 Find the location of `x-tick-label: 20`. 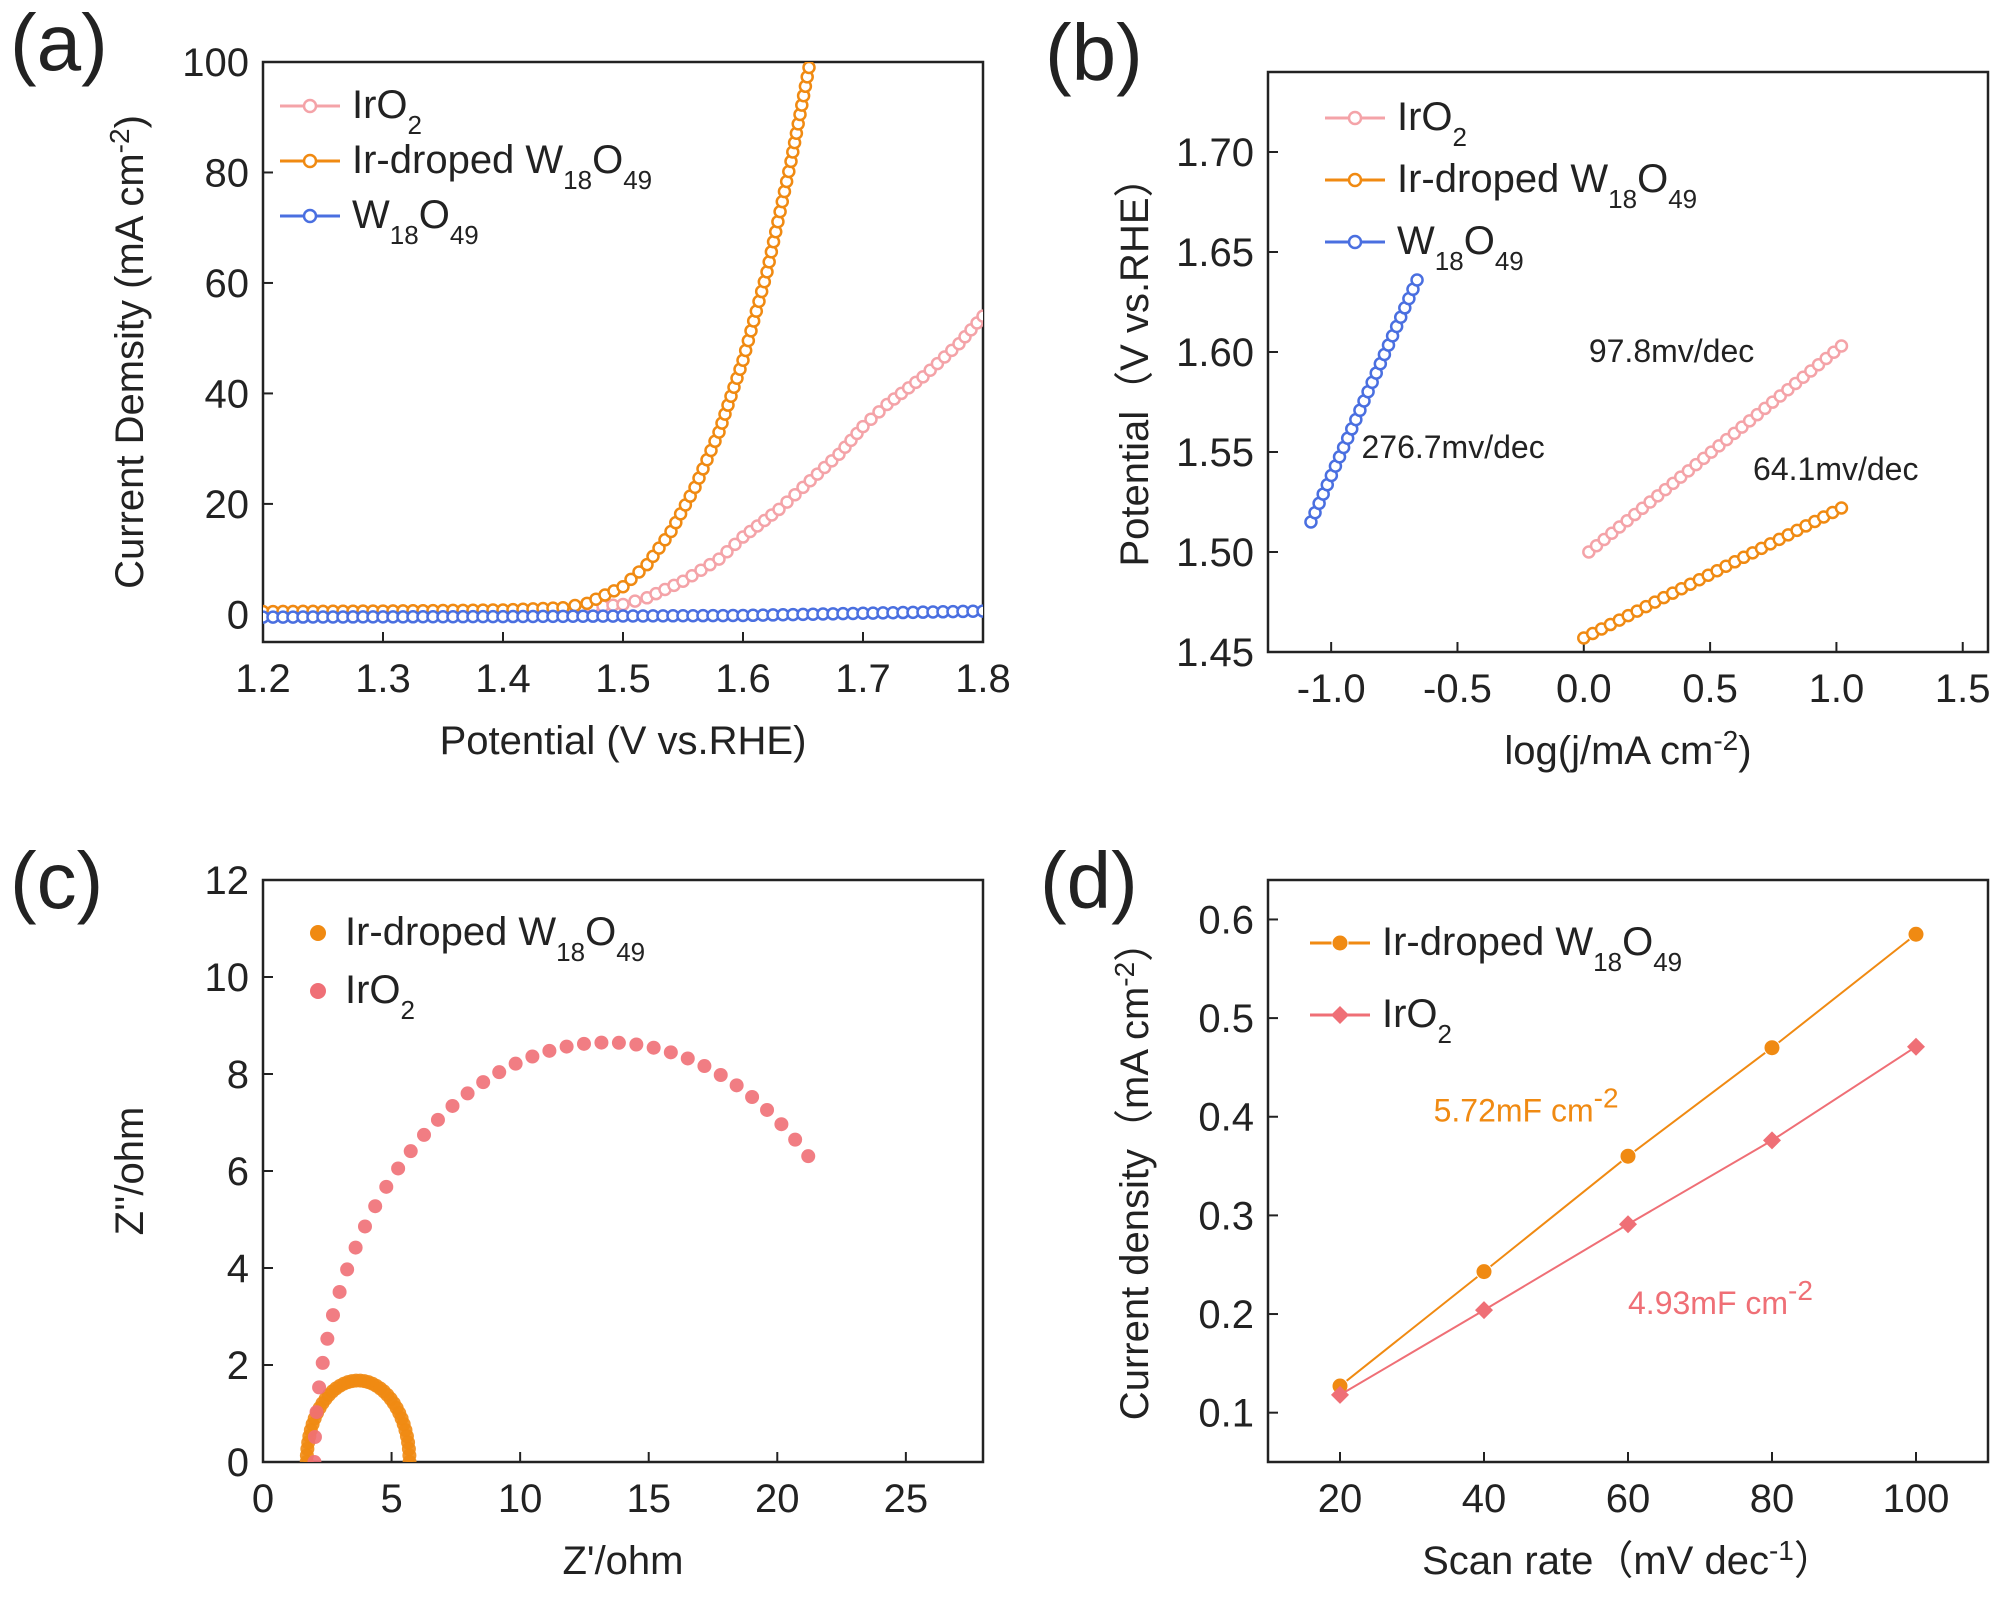

x-tick-label: 20 is located at coordinates (1340, 1499).